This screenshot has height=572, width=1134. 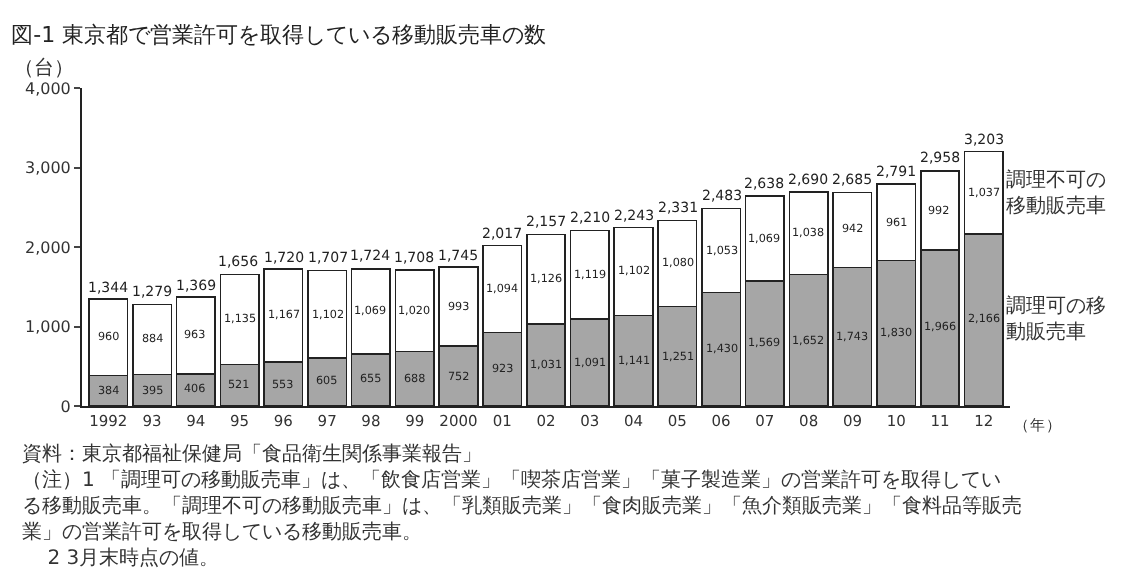 What do you see at coordinates (47, 88) in the screenshot?
I see `y-tick-label: 4,000` at bounding box center [47, 88].